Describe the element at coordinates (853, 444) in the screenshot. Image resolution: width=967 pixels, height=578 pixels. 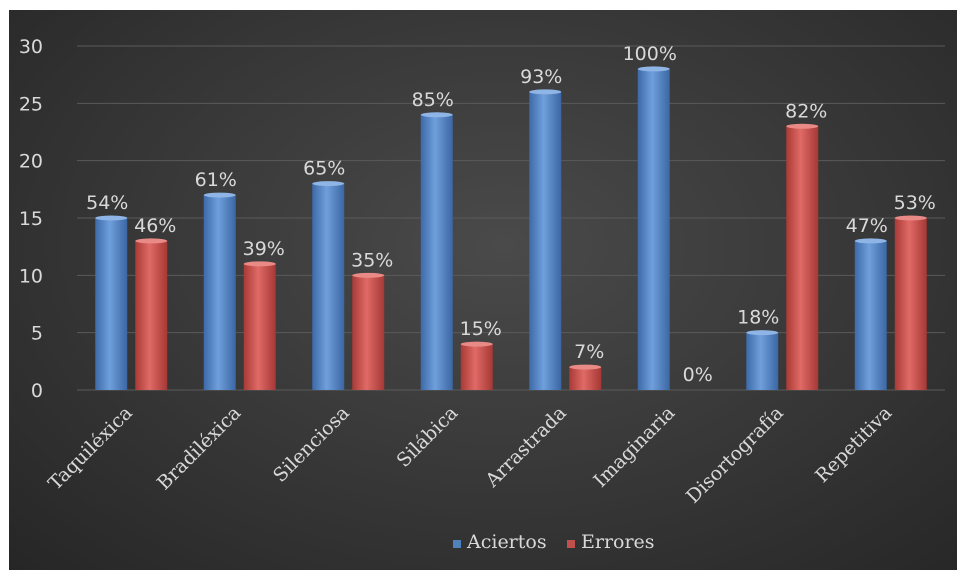
I see `category-label: Repetitiva` at that location.